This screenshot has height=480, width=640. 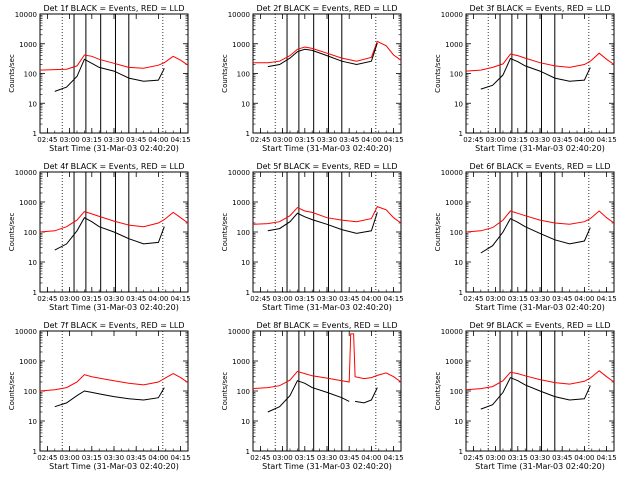 What do you see at coordinates (326, 325) in the screenshot?
I see `panel-title: Det 8f BLACK = Events, RED = LLD` at bounding box center [326, 325].